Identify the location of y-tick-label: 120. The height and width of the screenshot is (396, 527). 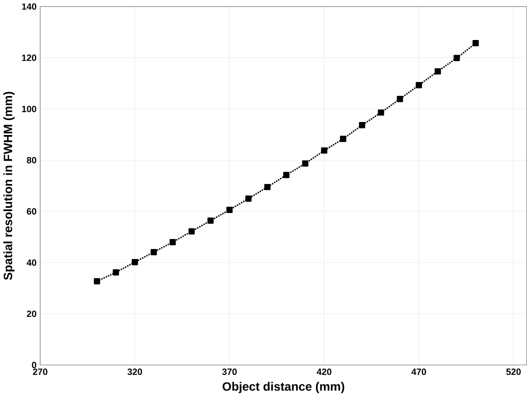
(29, 57).